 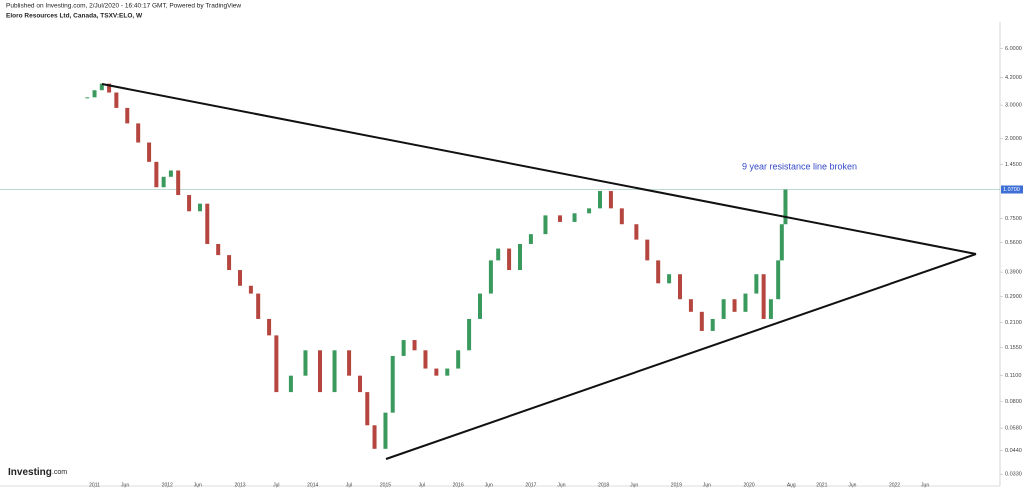 I want to click on y-tick-label: 0.0800, so click(x=1013, y=402).